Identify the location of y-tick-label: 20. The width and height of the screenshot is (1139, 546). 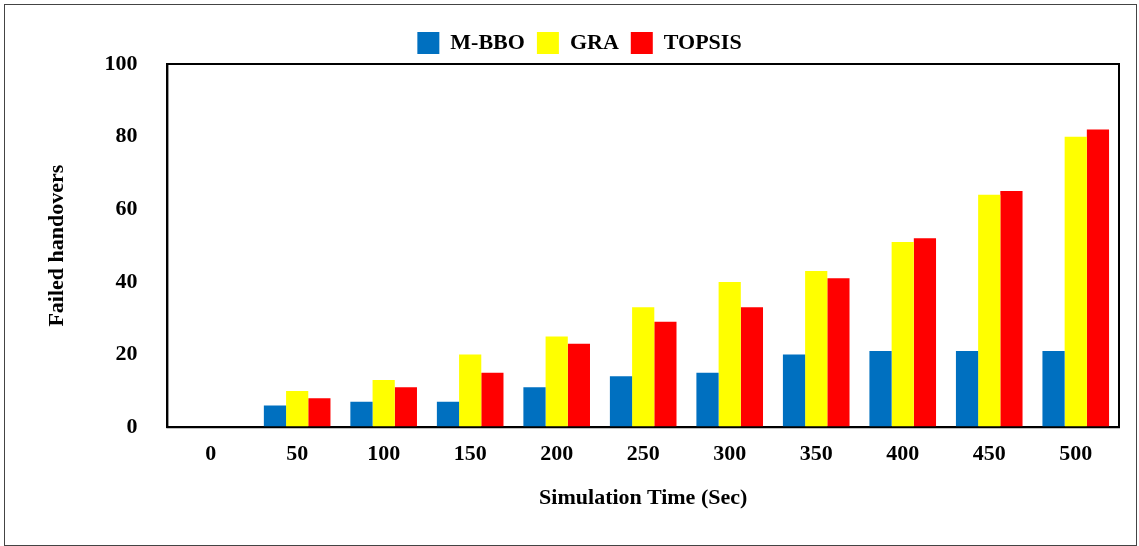
(126, 353).